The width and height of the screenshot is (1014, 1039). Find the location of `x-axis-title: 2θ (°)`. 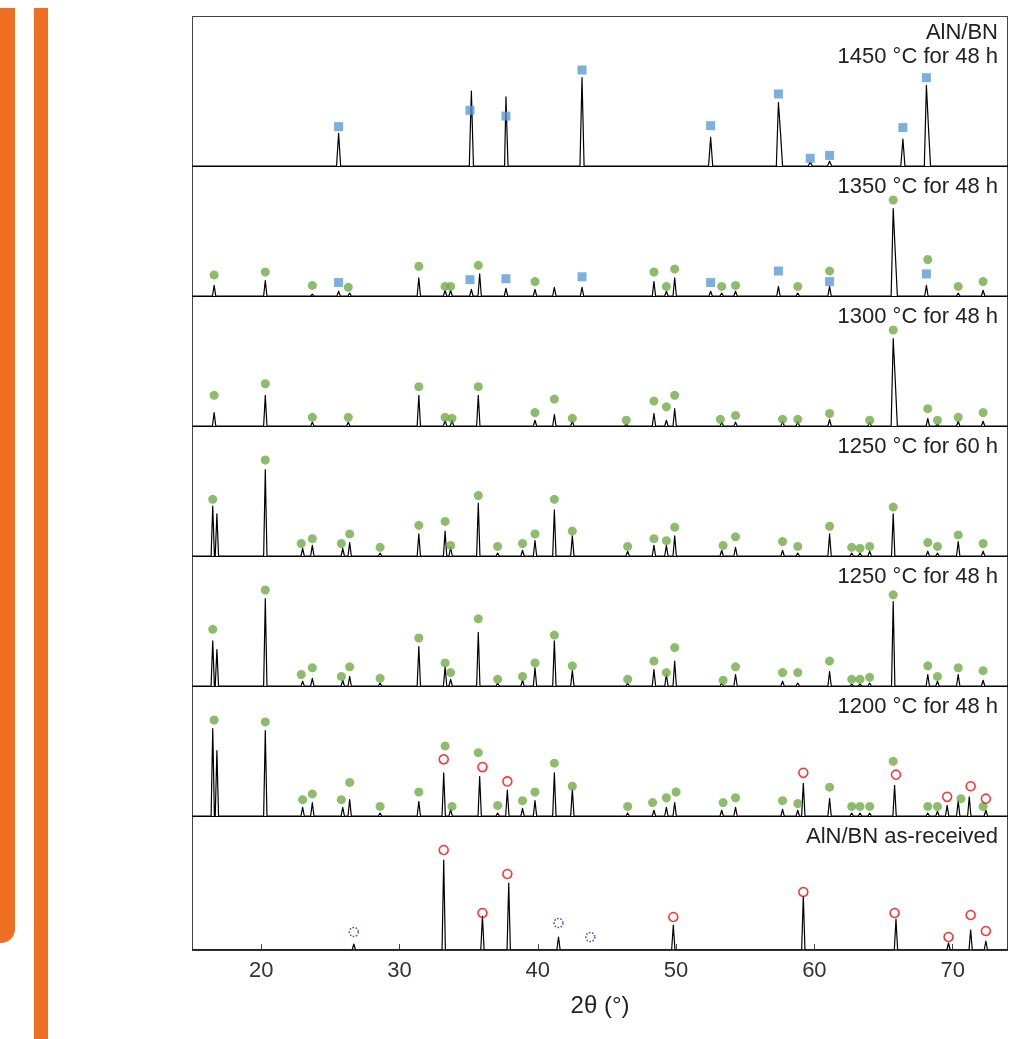

x-axis-title: 2θ (°) is located at coordinates (600, 1004).